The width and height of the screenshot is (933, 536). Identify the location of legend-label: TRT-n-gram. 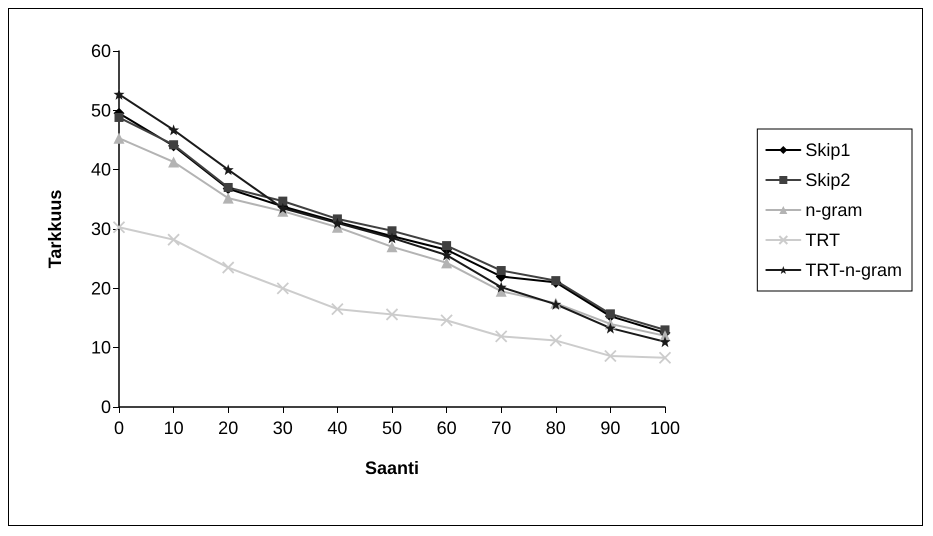
(853, 270).